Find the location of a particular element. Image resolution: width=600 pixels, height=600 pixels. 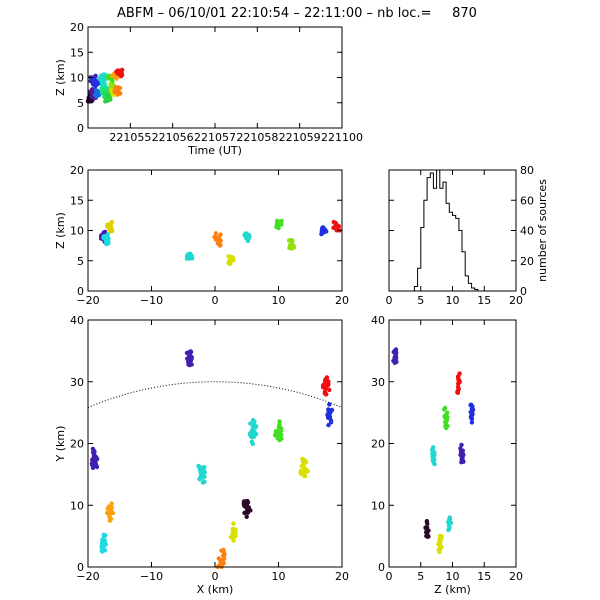

x_height-frame is located at coordinates (215, 230).